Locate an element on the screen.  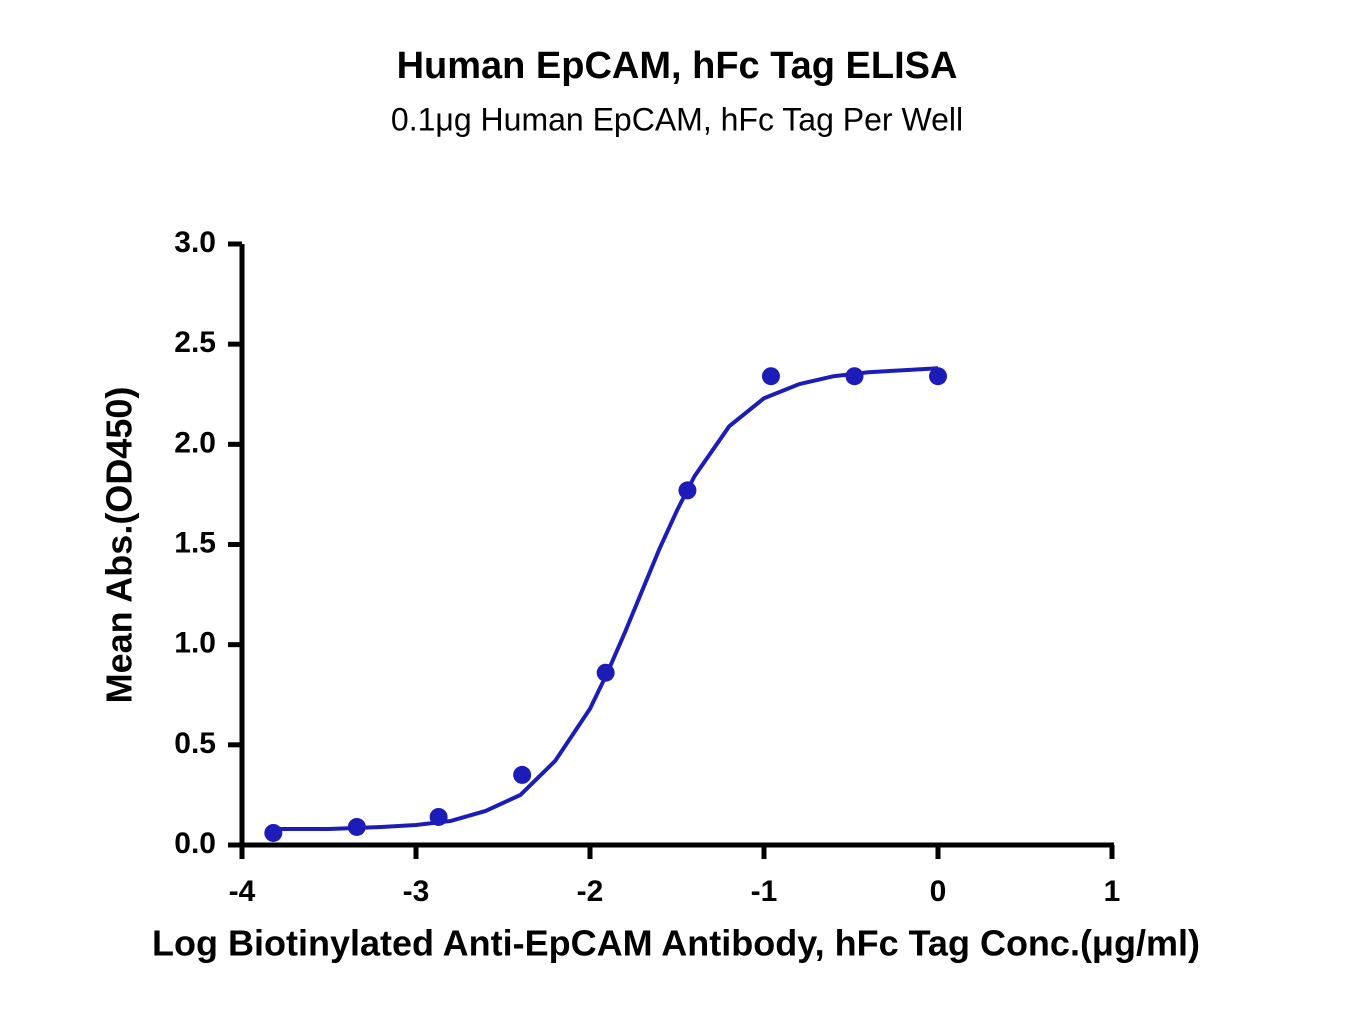
chart-subtitle: 0.1μg Human EpCAM, hFc Tag Per Well is located at coordinates (677, 119).